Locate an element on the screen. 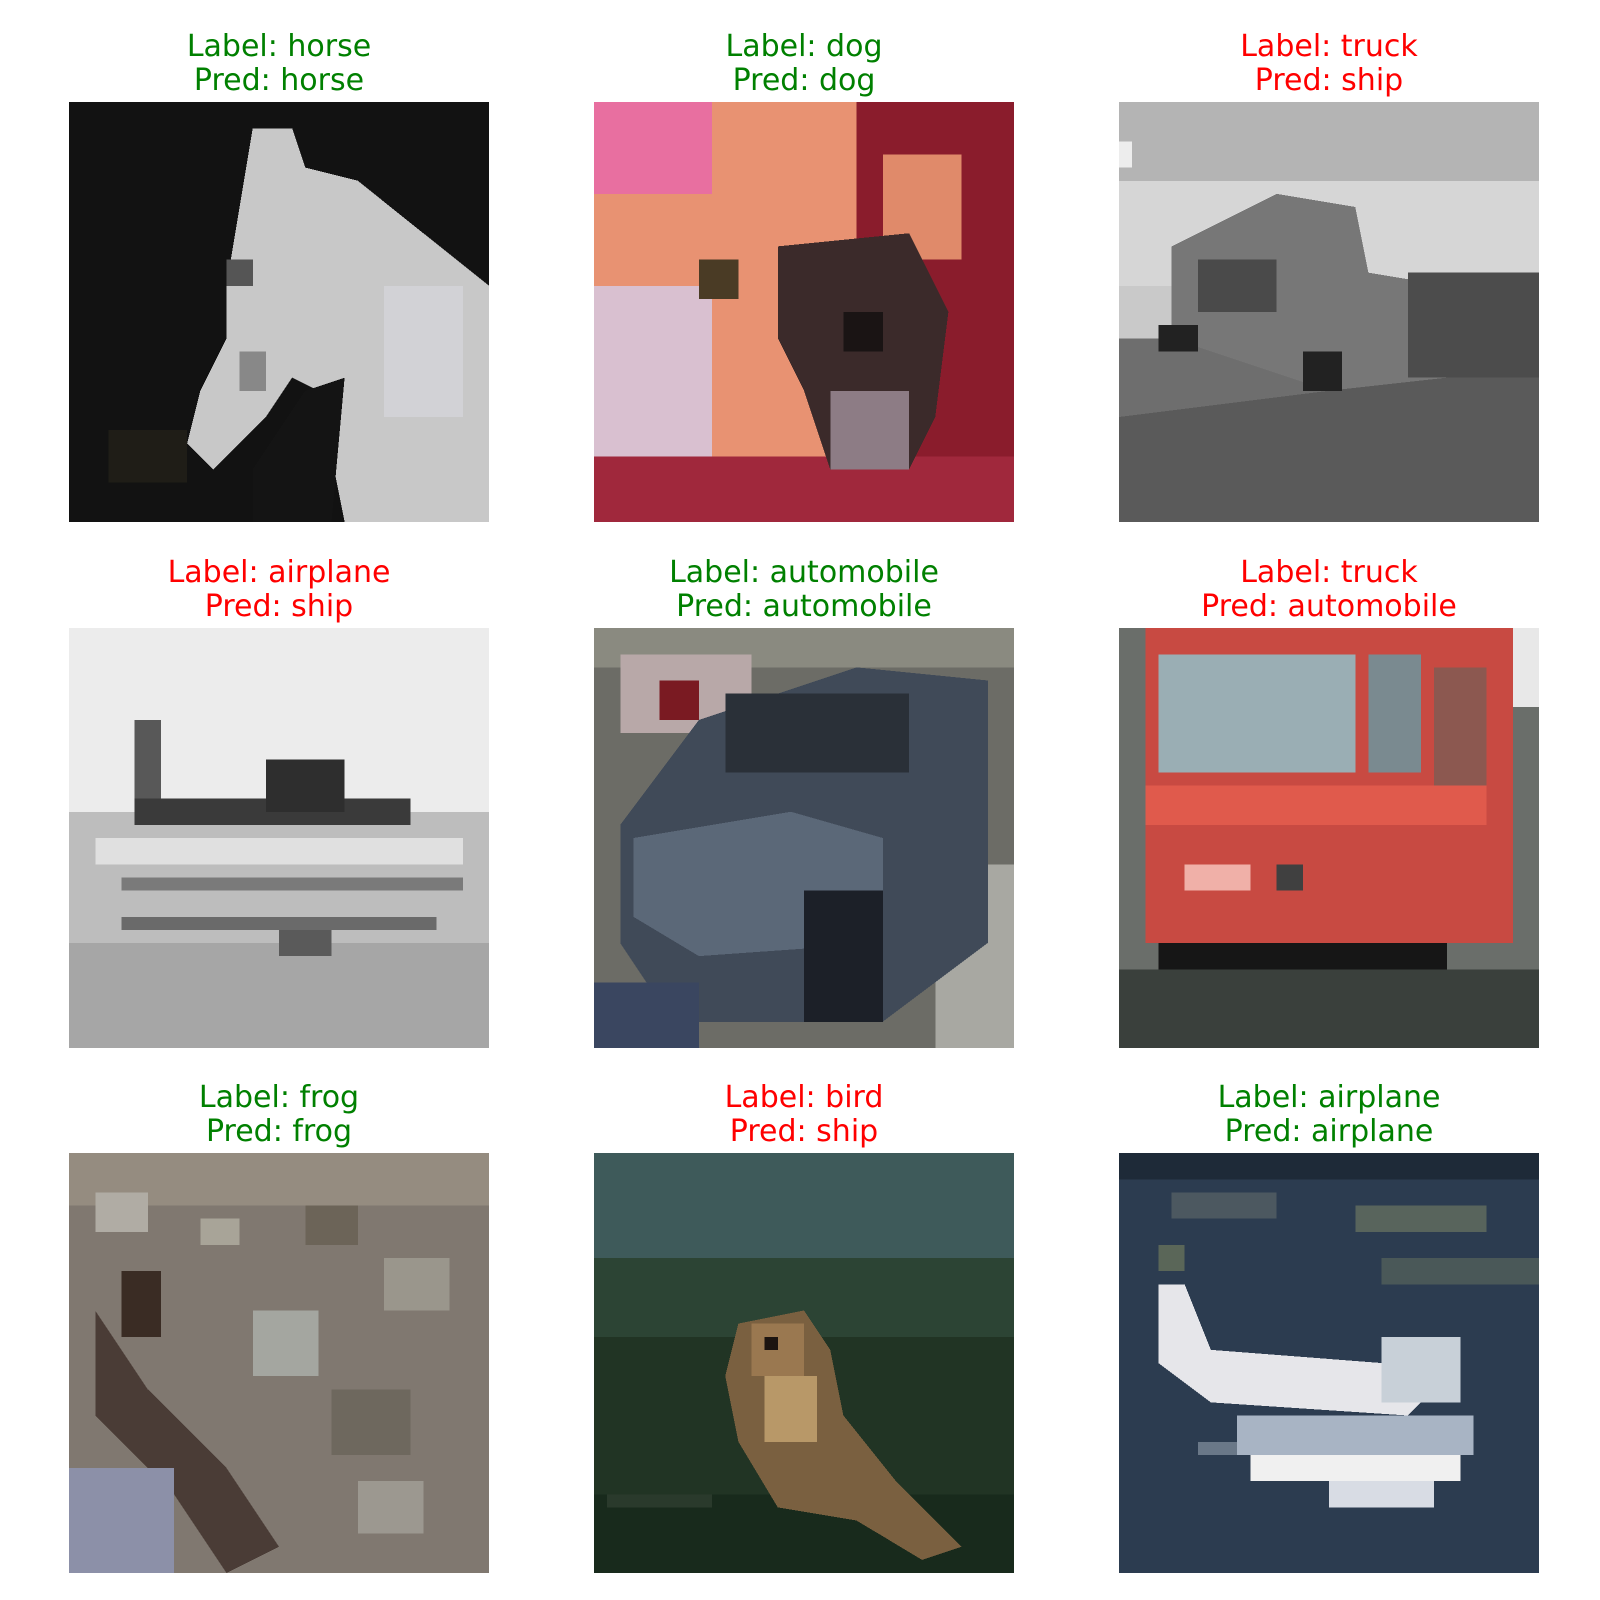  label-text: Label: automobile is located at coordinates (804, 572).